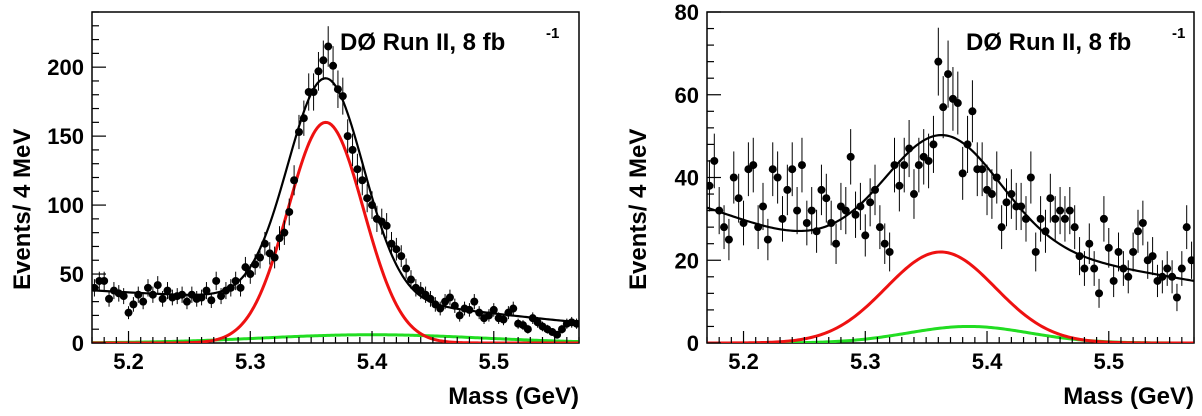 This screenshot has width=1202, height=416. I want to click on left-reflection-fit-curve, so click(335, 338).